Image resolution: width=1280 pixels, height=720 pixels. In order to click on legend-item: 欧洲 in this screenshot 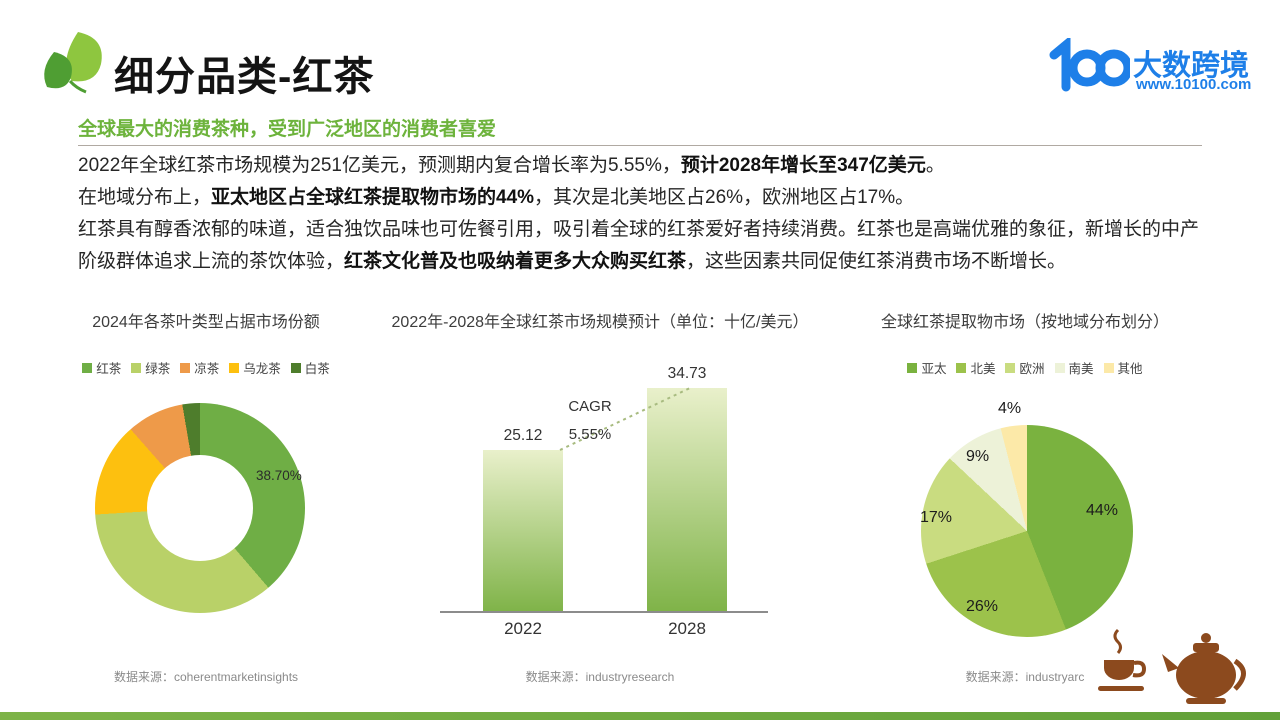, I will do `click(1025, 367)`.